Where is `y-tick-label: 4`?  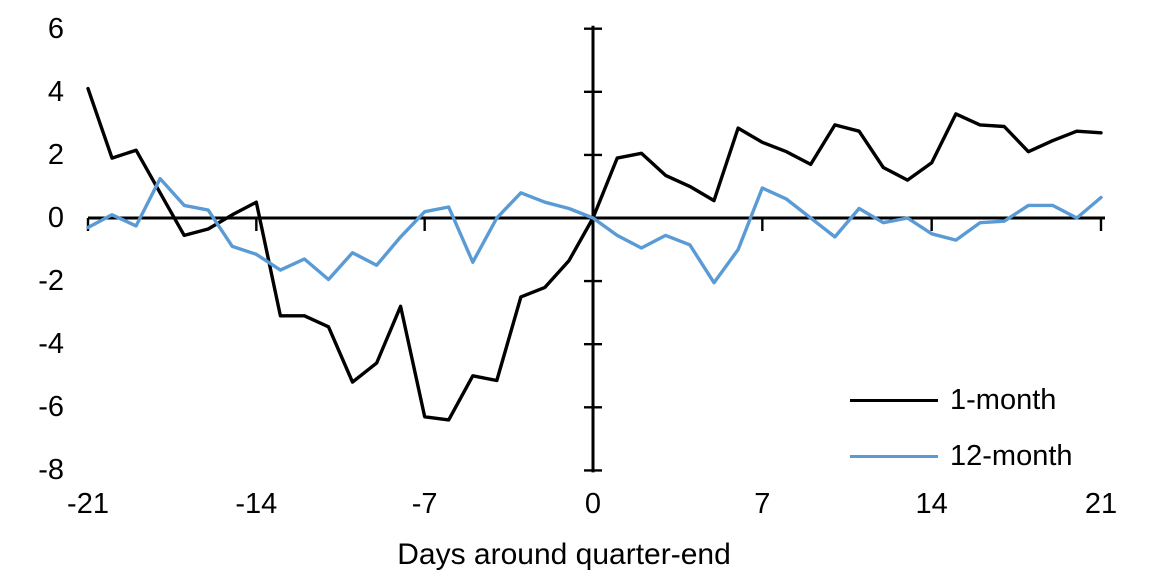 y-tick-label: 4 is located at coordinates (55, 91).